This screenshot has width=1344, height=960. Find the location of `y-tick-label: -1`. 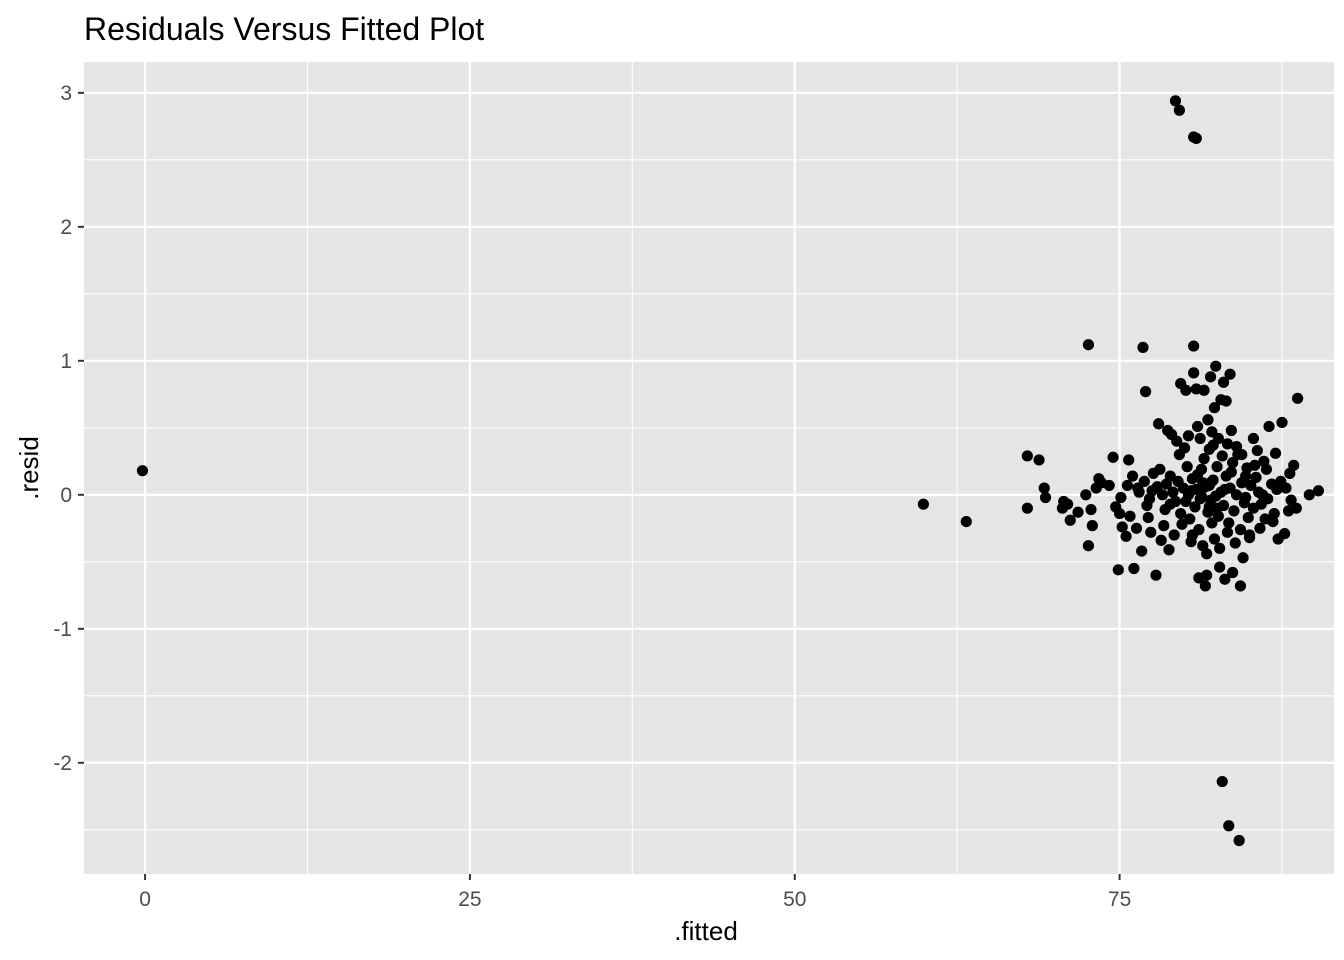

y-tick-label: -1 is located at coordinates (62, 629).